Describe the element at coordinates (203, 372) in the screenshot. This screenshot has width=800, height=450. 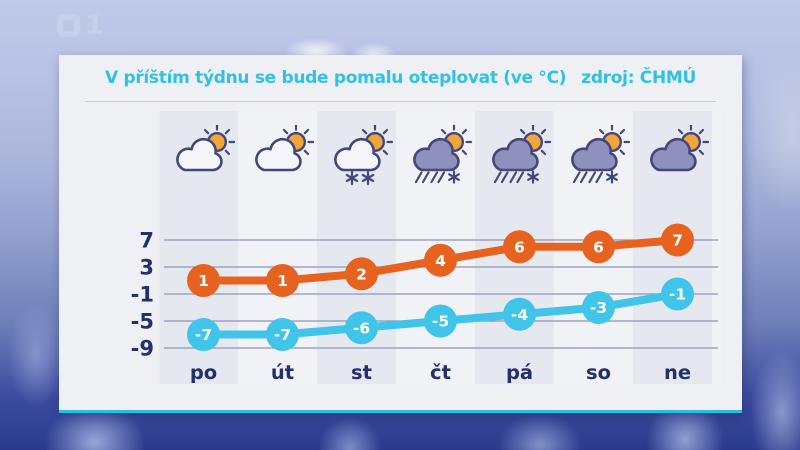
I see `svg-text: po` at that location.